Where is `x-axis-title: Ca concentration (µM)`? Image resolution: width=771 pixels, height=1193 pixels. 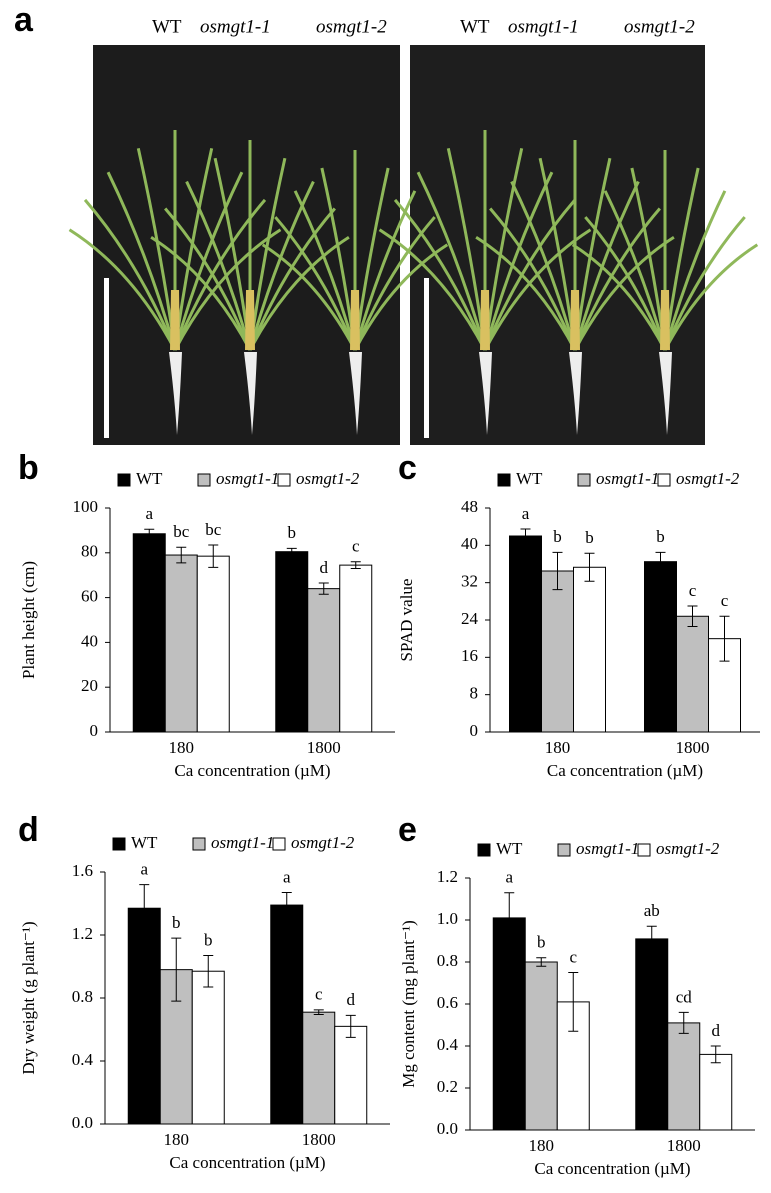
x-axis-title: Ca concentration (µM) is located at coordinates (625, 770).